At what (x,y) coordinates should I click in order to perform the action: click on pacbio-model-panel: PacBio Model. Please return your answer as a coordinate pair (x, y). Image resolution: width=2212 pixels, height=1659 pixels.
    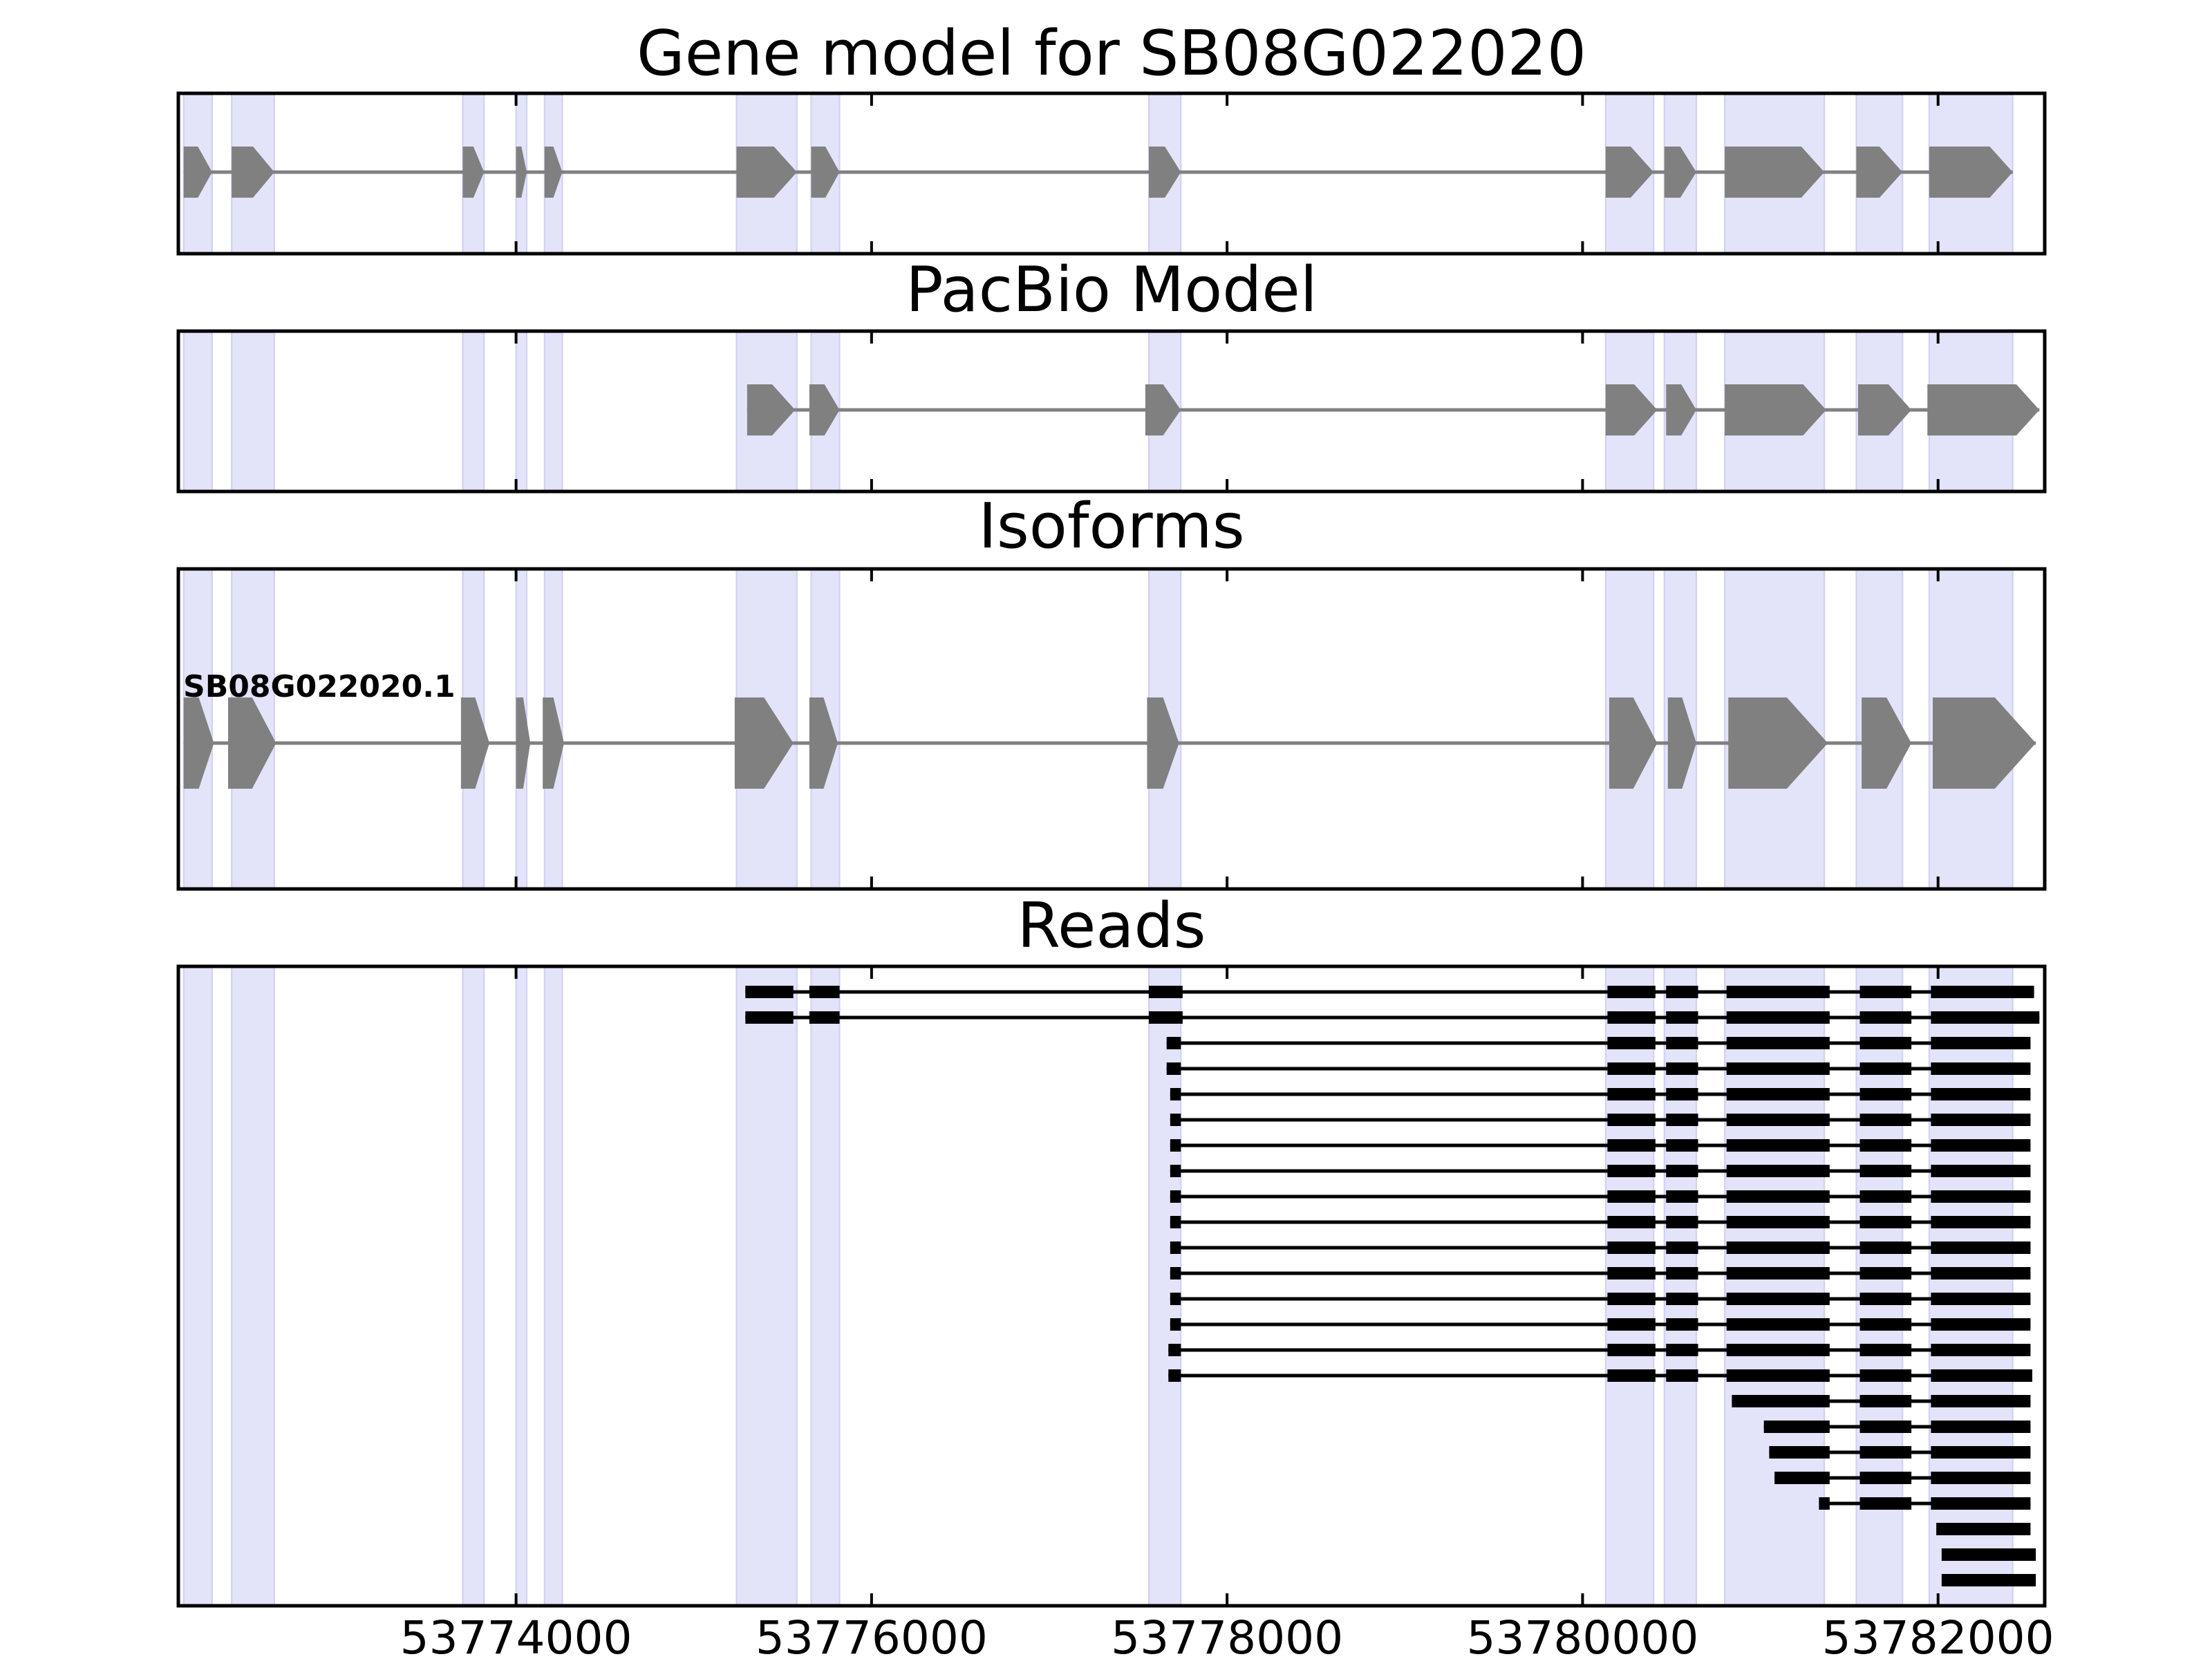
    Looking at the image, I should click on (1111, 374).